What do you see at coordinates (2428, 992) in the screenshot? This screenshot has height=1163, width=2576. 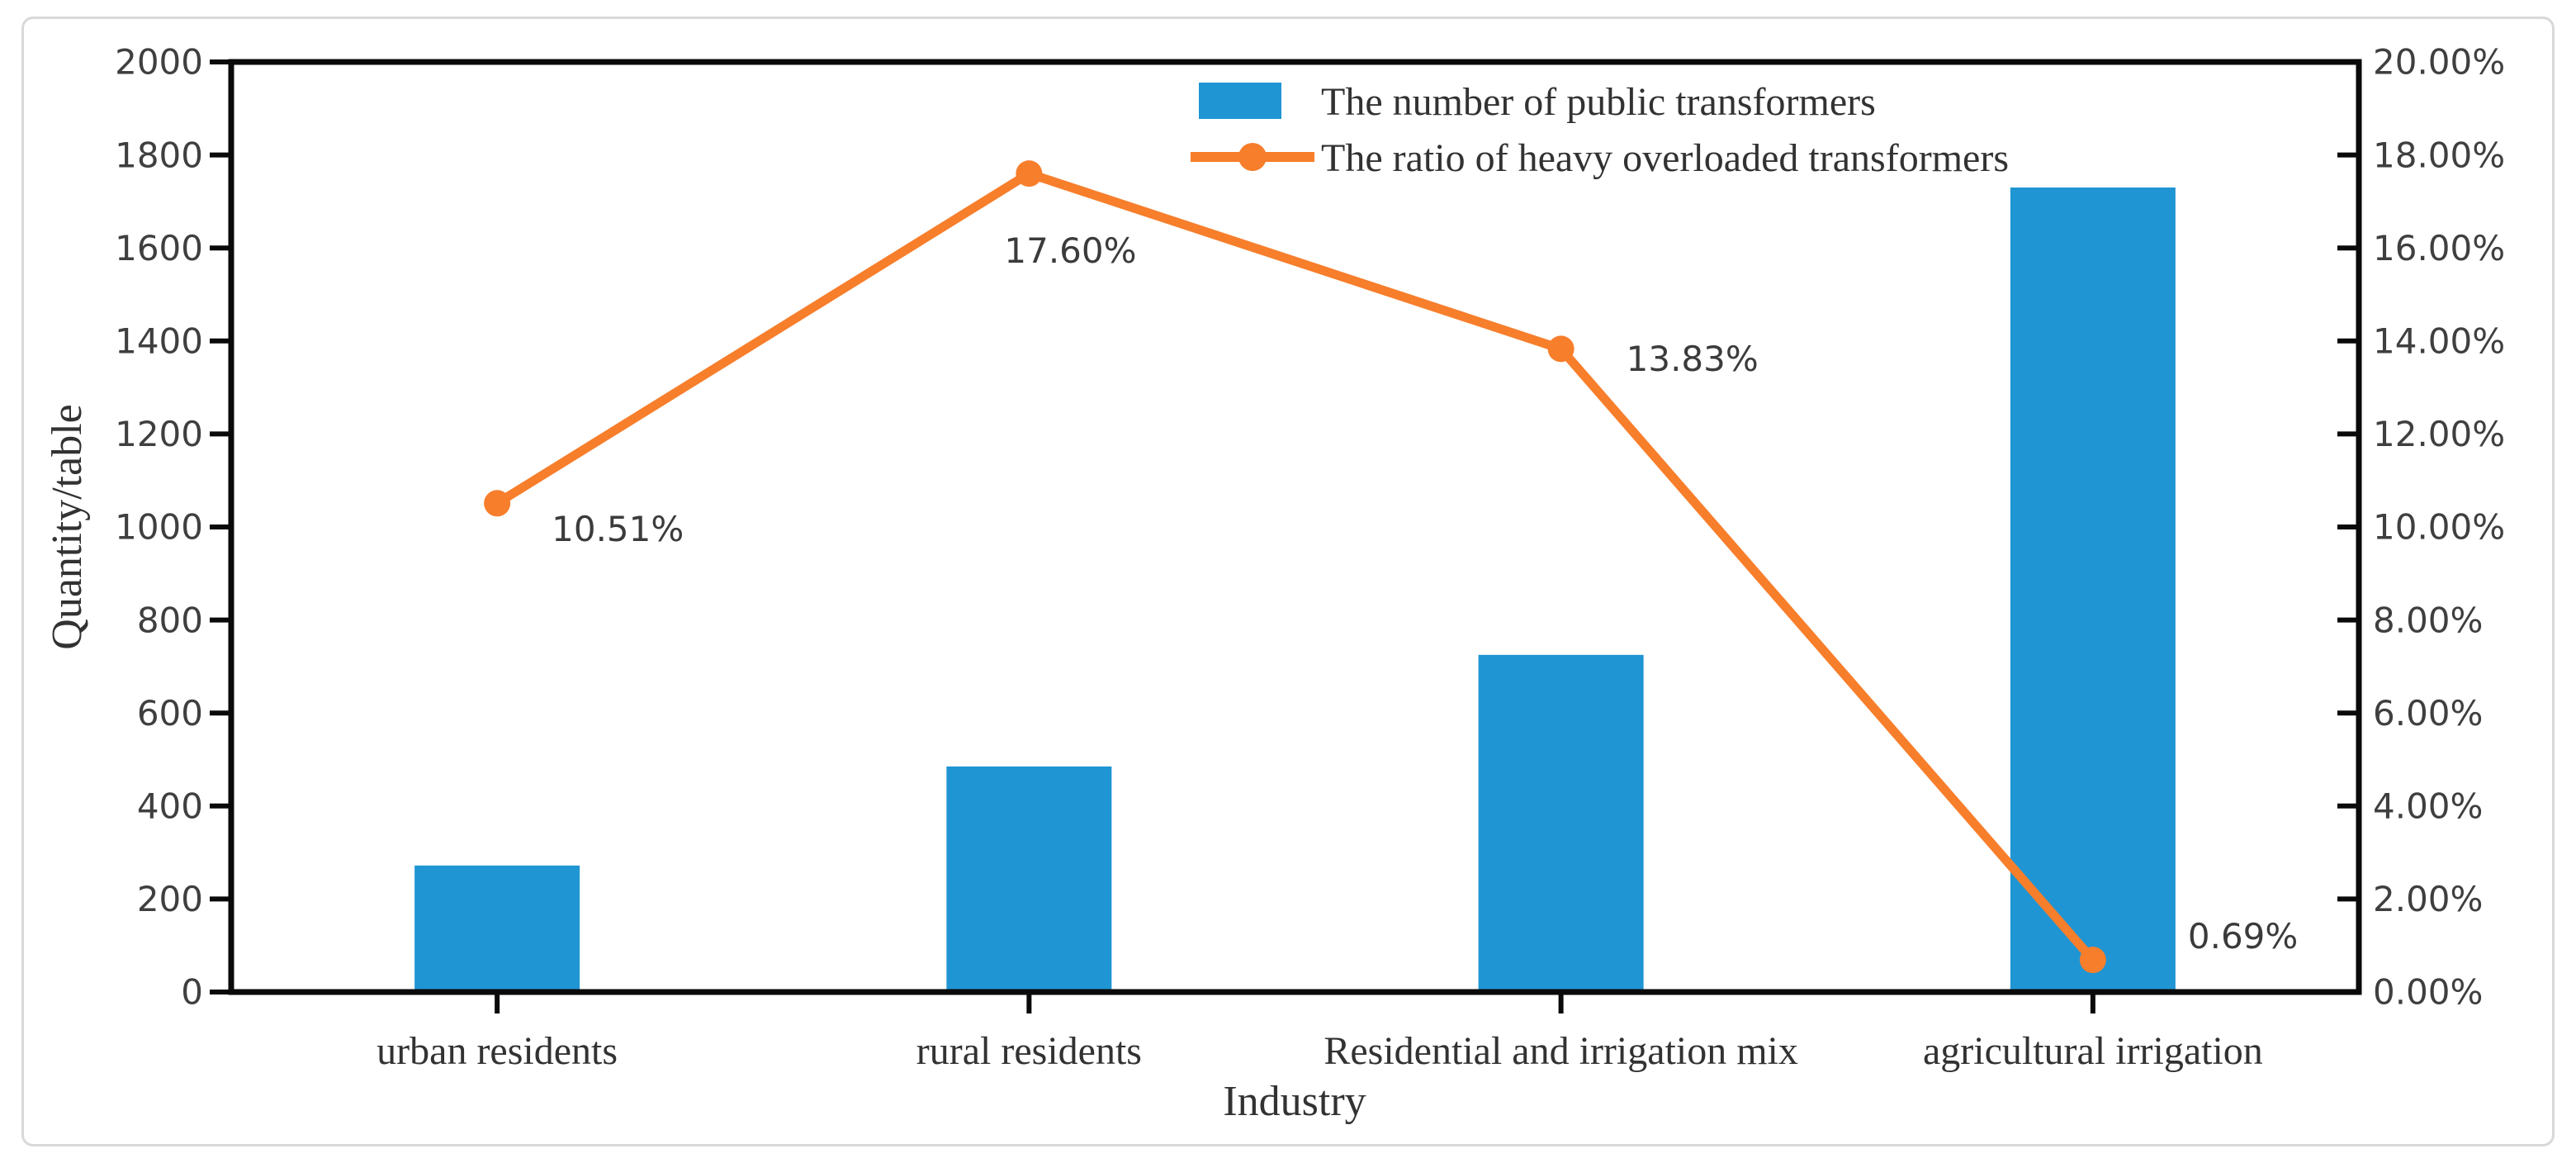 I see `y-right-tick-label: 0.00%` at bounding box center [2428, 992].